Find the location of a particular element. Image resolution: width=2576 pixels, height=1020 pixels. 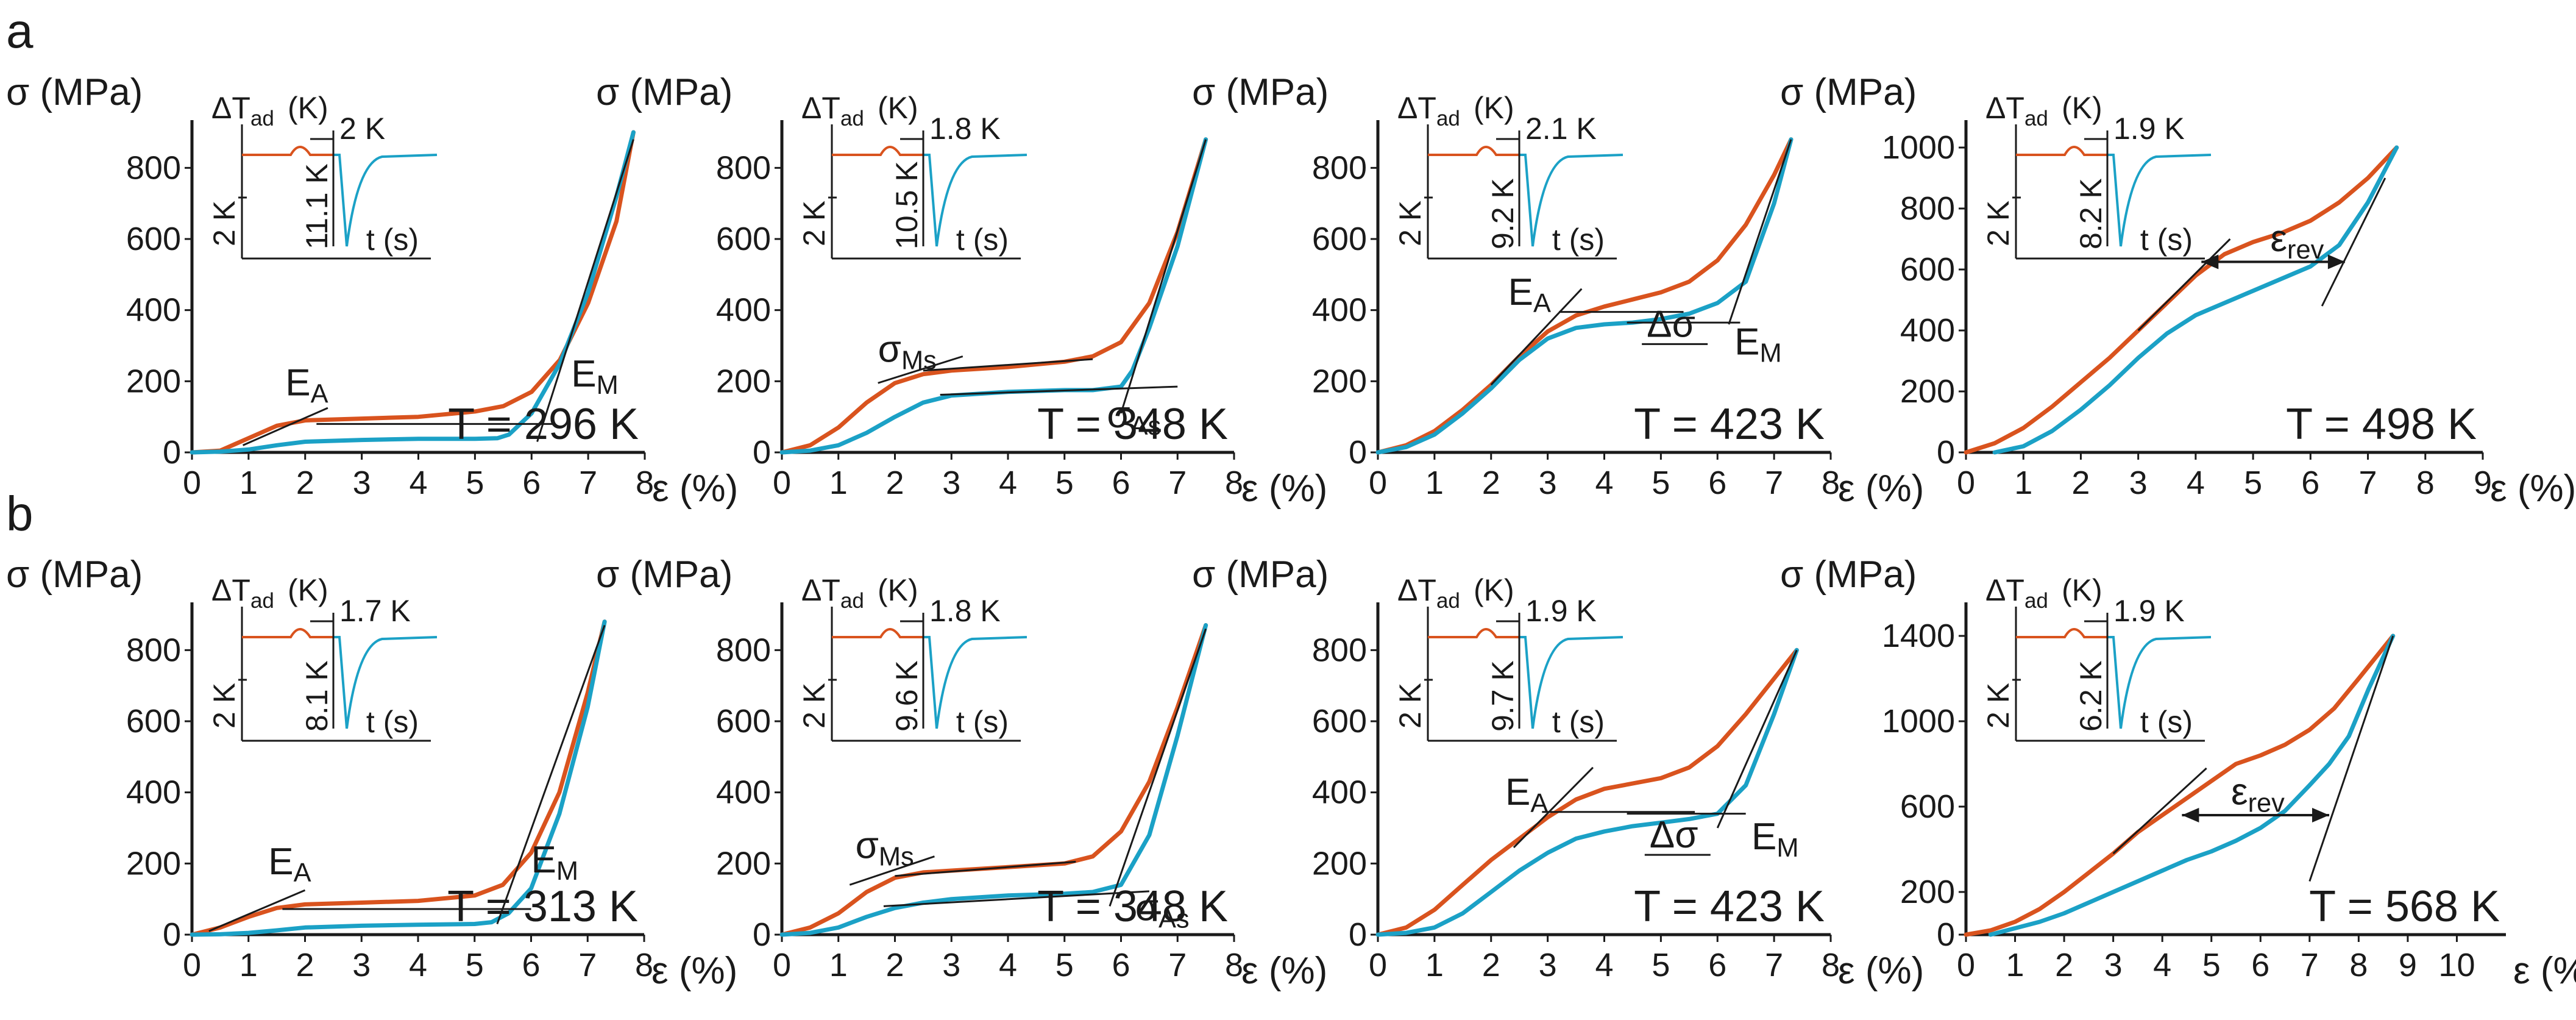

inset-heating-value: 1.8 K is located at coordinates (965, 129).